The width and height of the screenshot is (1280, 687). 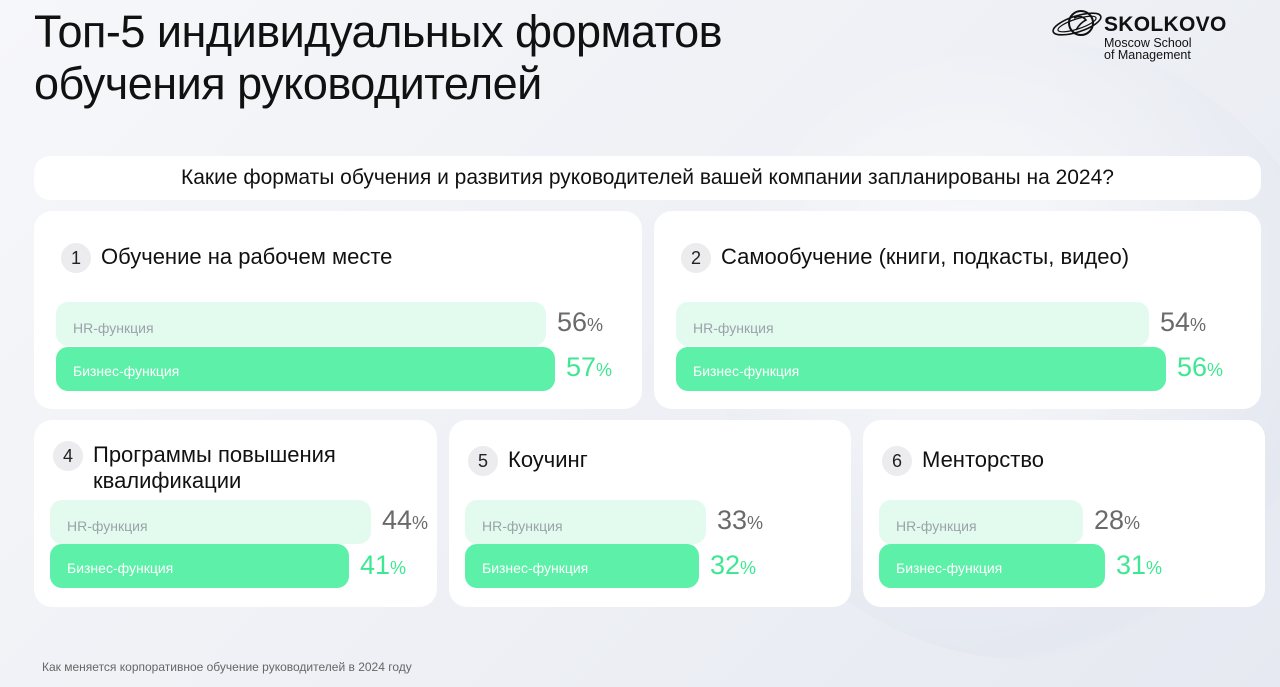 What do you see at coordinates (572, 322) in the screenshot?
I see `hr-value-number: 56` at bounding box center [572, 322].